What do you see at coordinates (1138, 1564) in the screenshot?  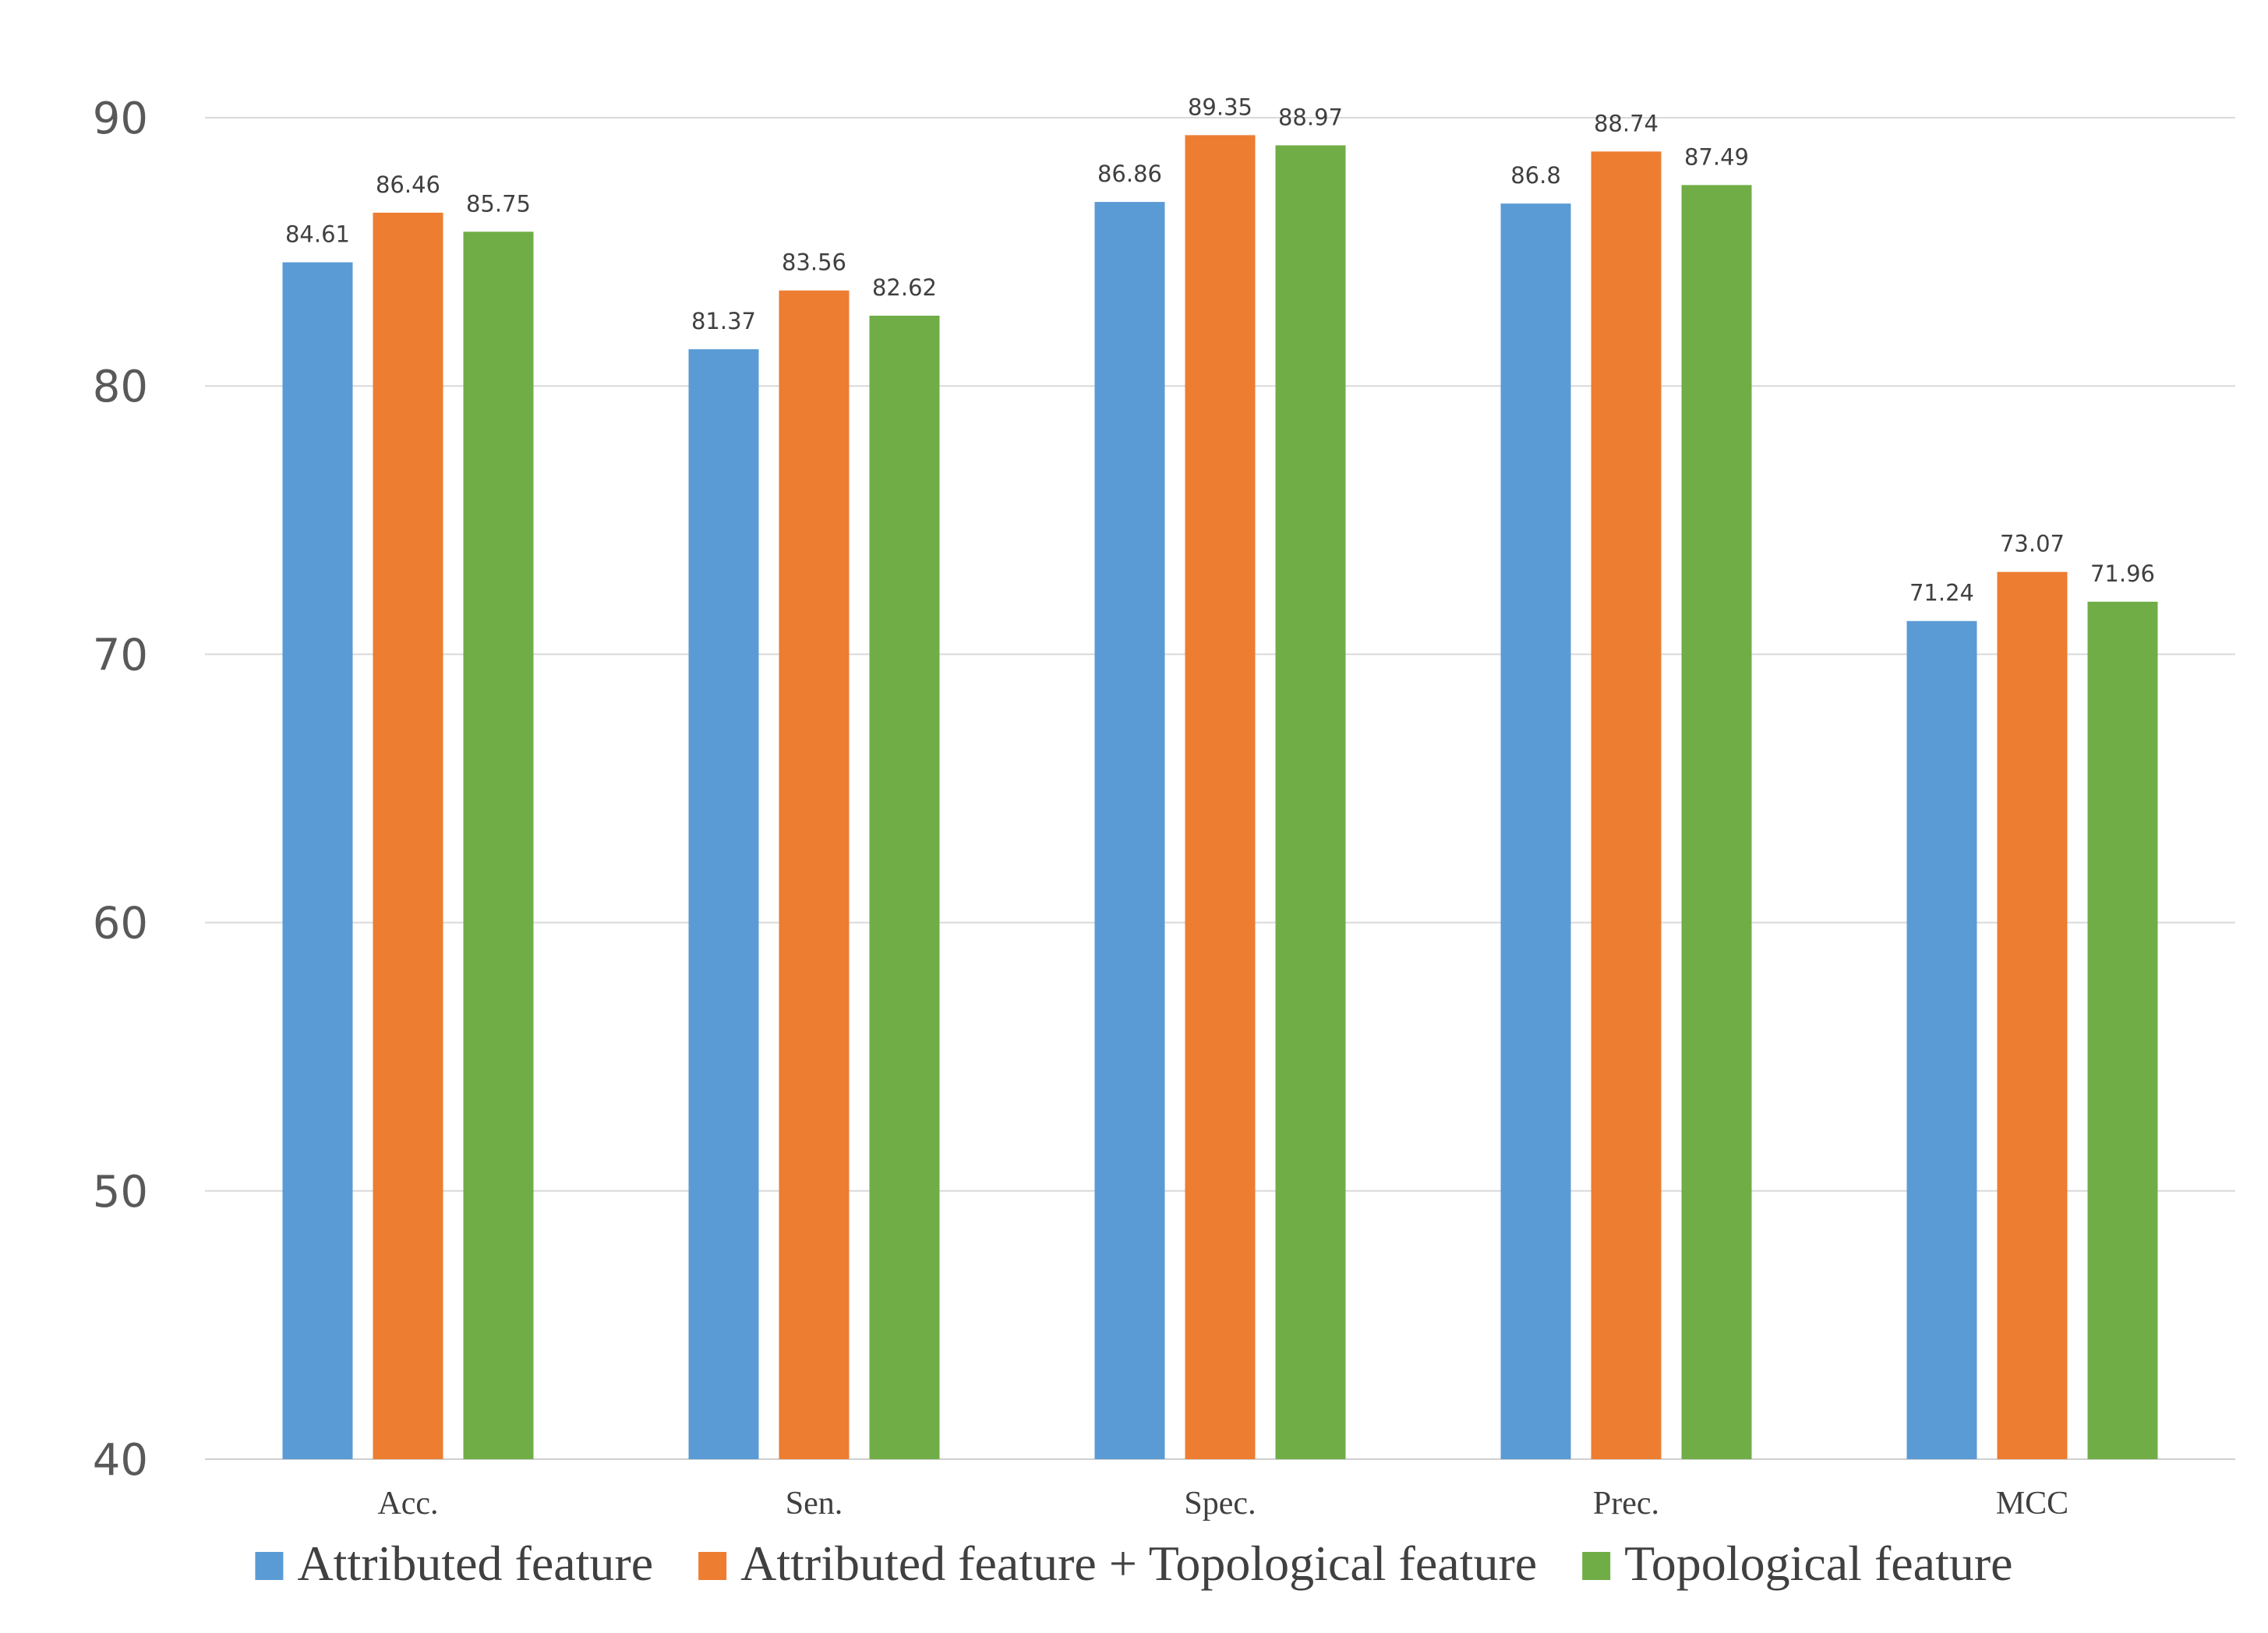 I see `legend-label: Attributed feature + Topological feature` at bounding box center [1138, 1564].